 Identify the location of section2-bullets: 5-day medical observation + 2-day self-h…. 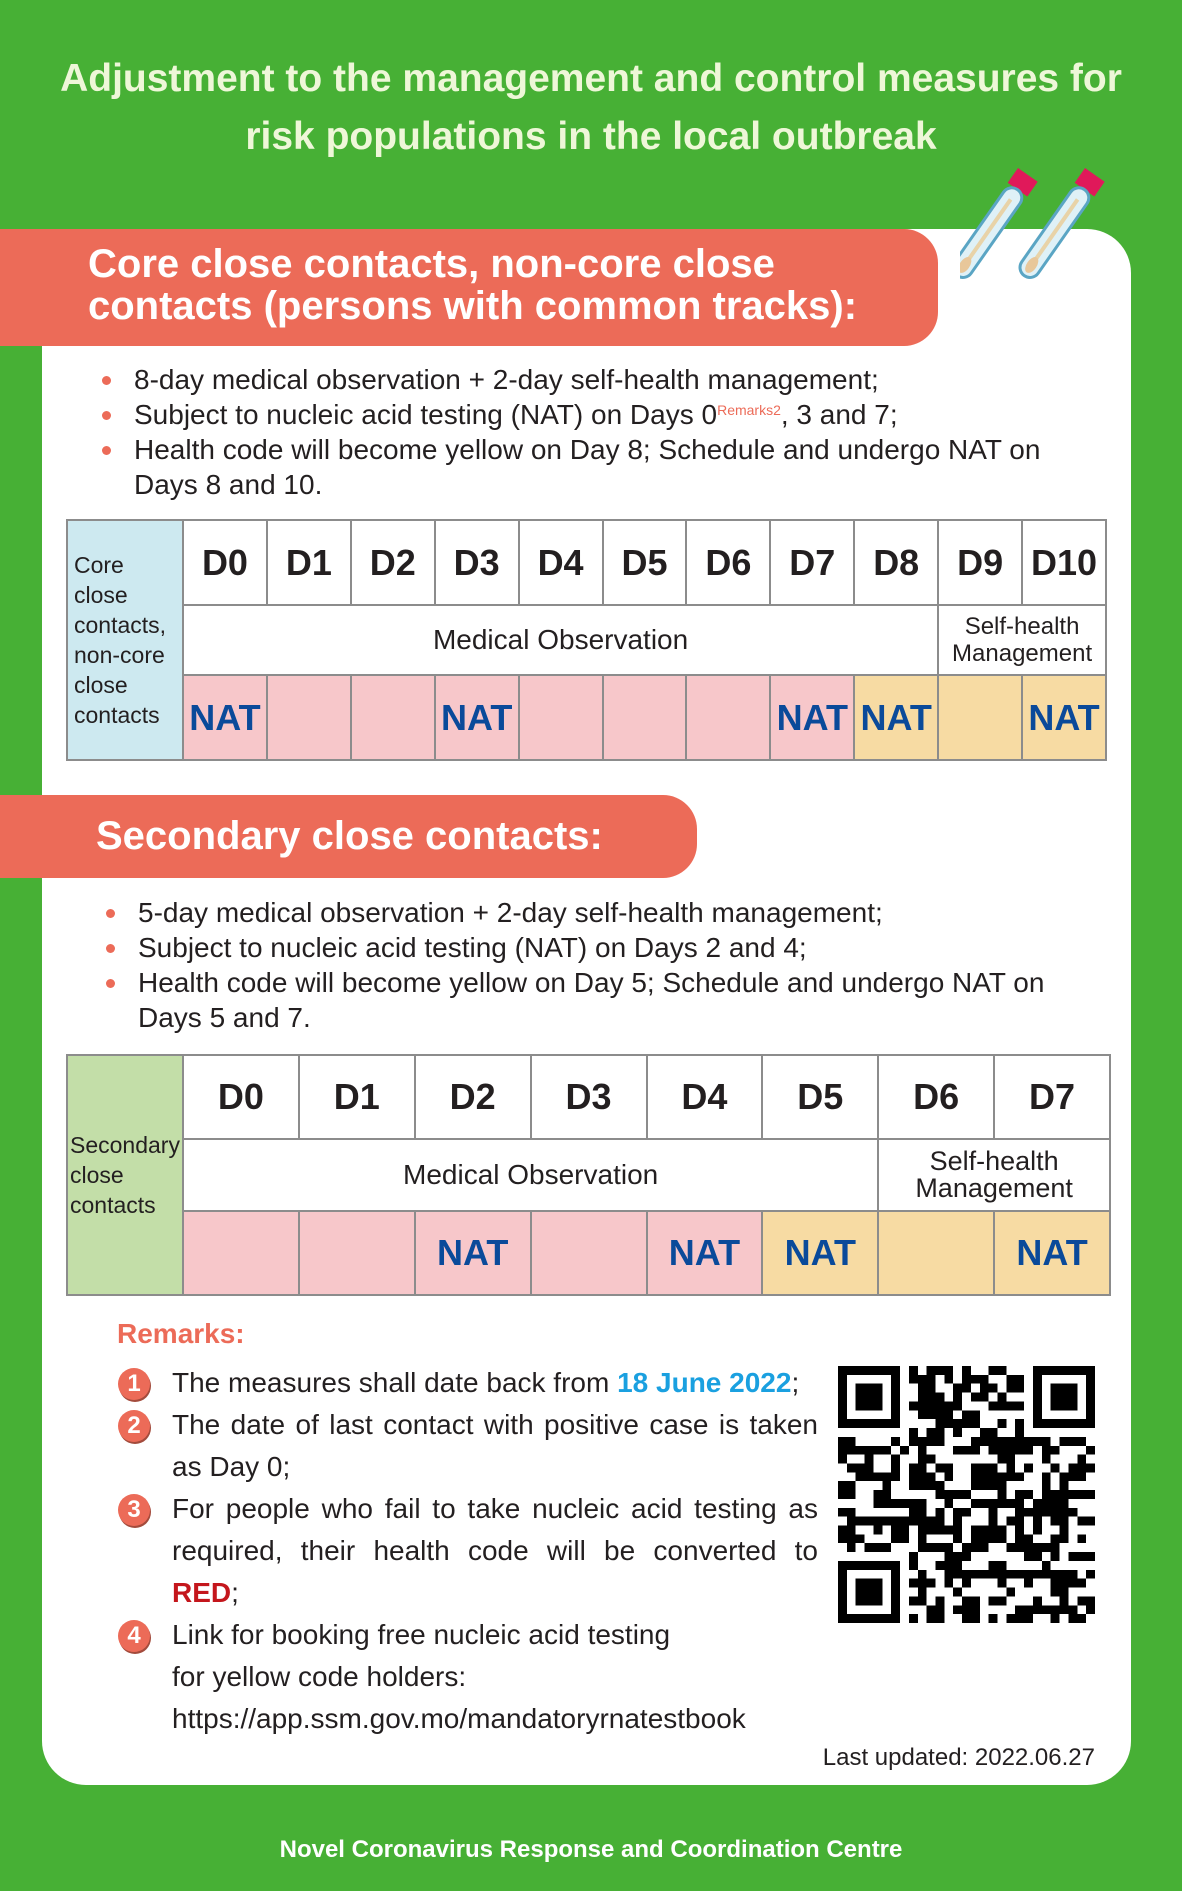
(575, 965).